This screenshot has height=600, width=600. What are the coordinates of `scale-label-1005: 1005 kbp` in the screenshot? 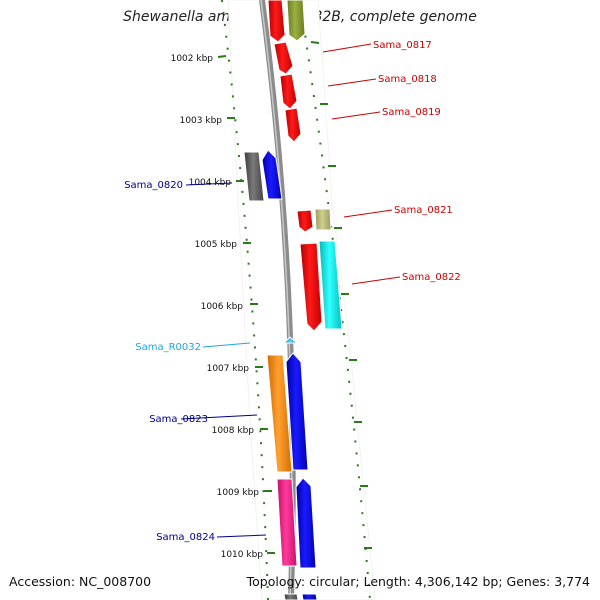 It's located at (216, 245).